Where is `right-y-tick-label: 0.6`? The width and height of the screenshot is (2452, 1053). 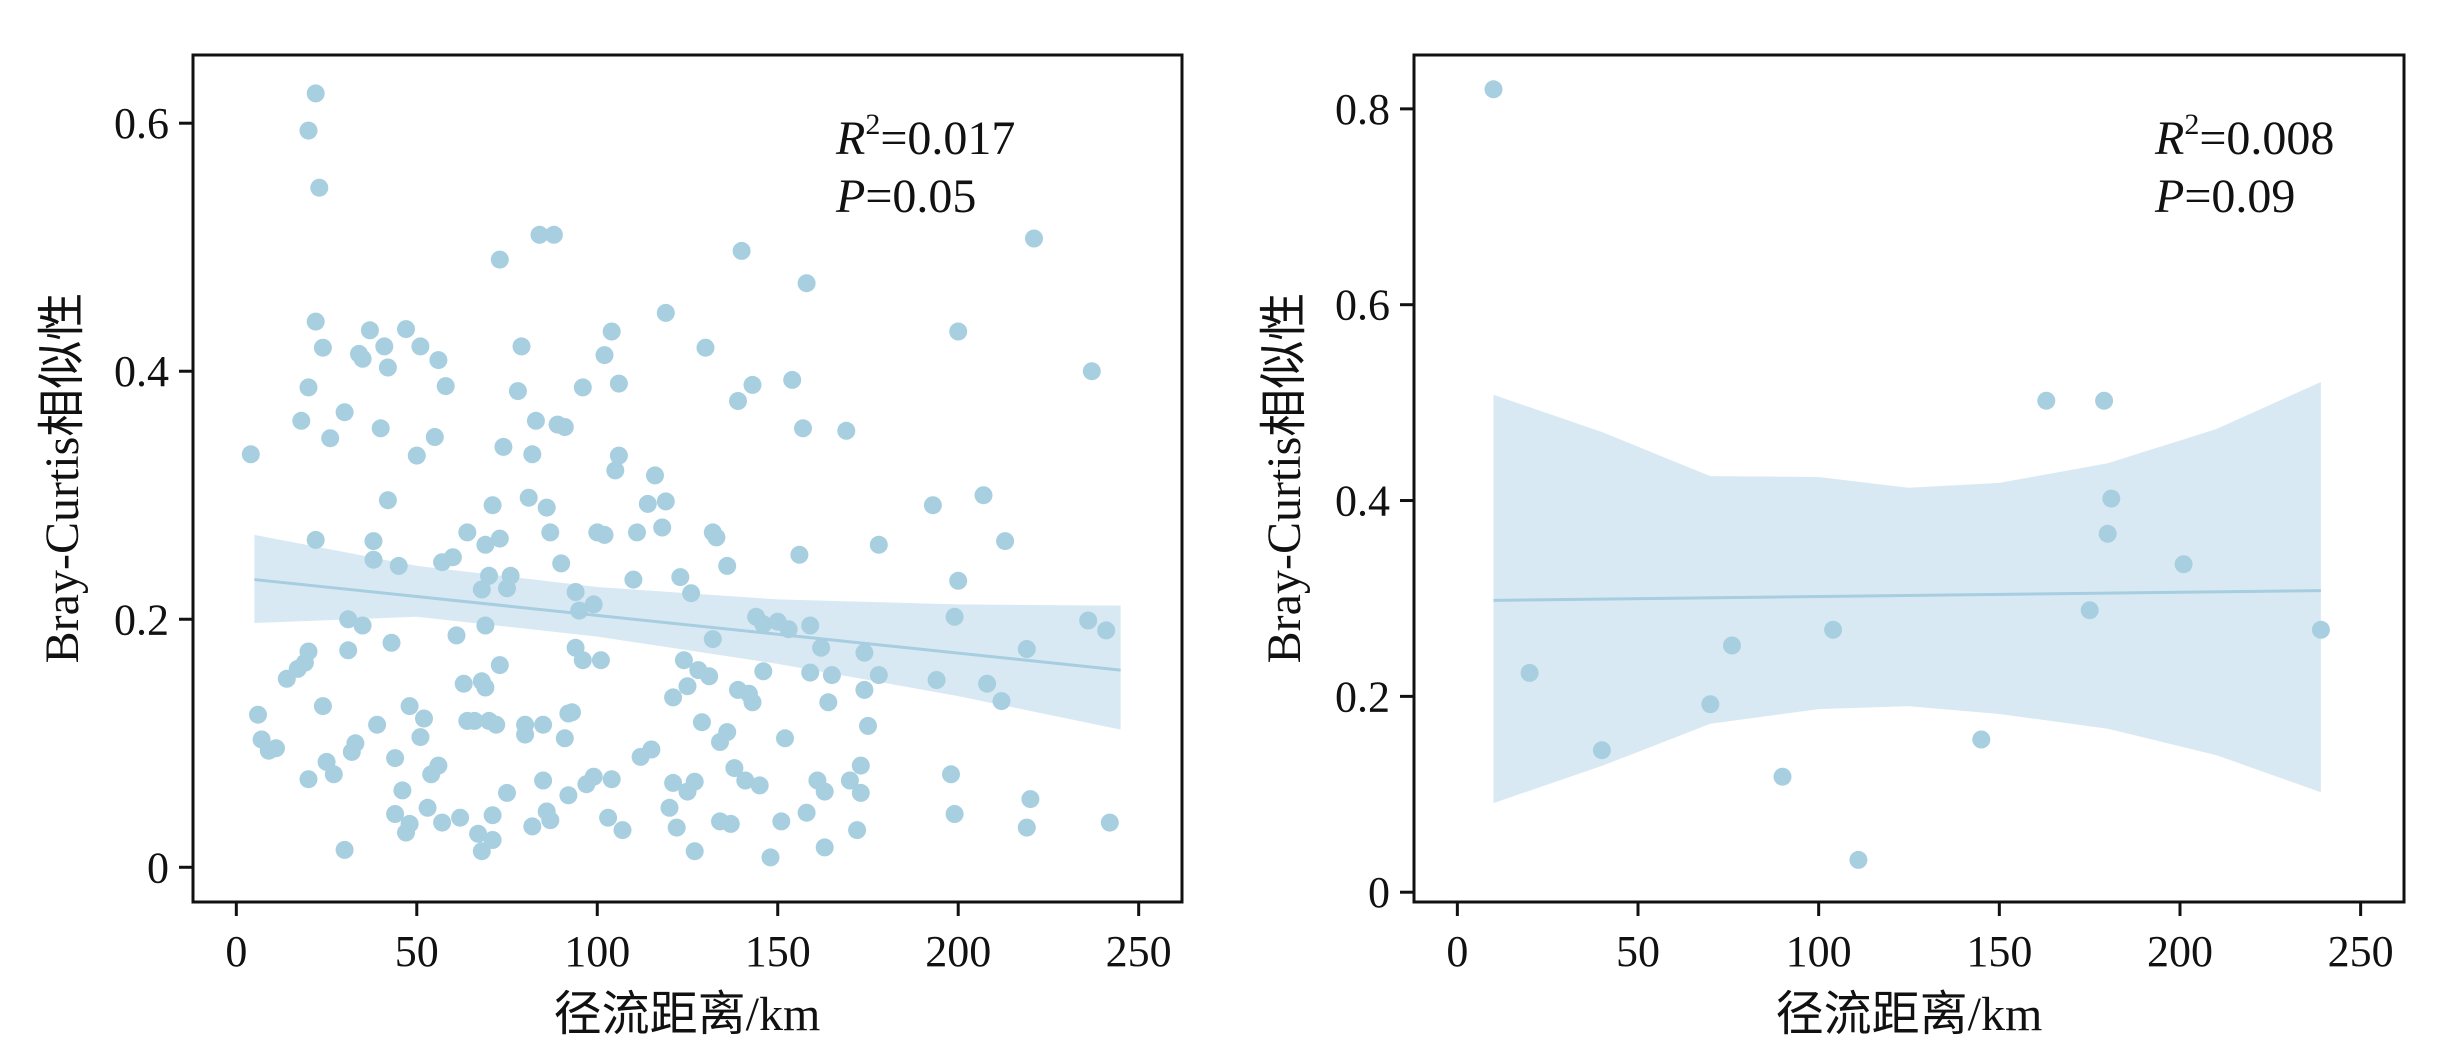
right-y-tick-label: 0.6 is located at coordinates (1362, 305).